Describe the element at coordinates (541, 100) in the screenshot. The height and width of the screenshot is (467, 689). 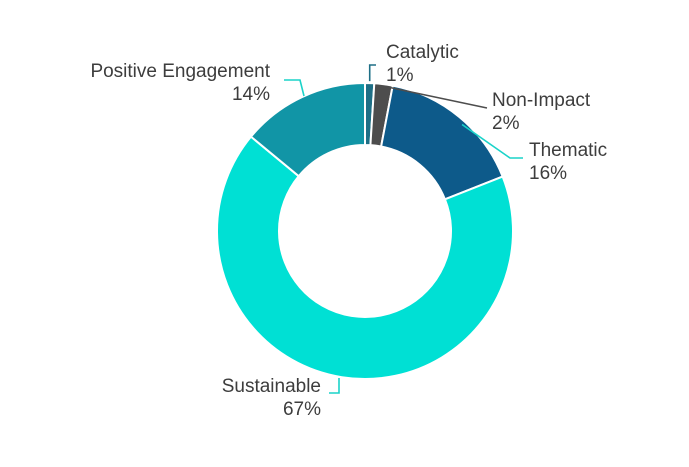
I see `label-name-non-impact: Non-Impact` at that location.